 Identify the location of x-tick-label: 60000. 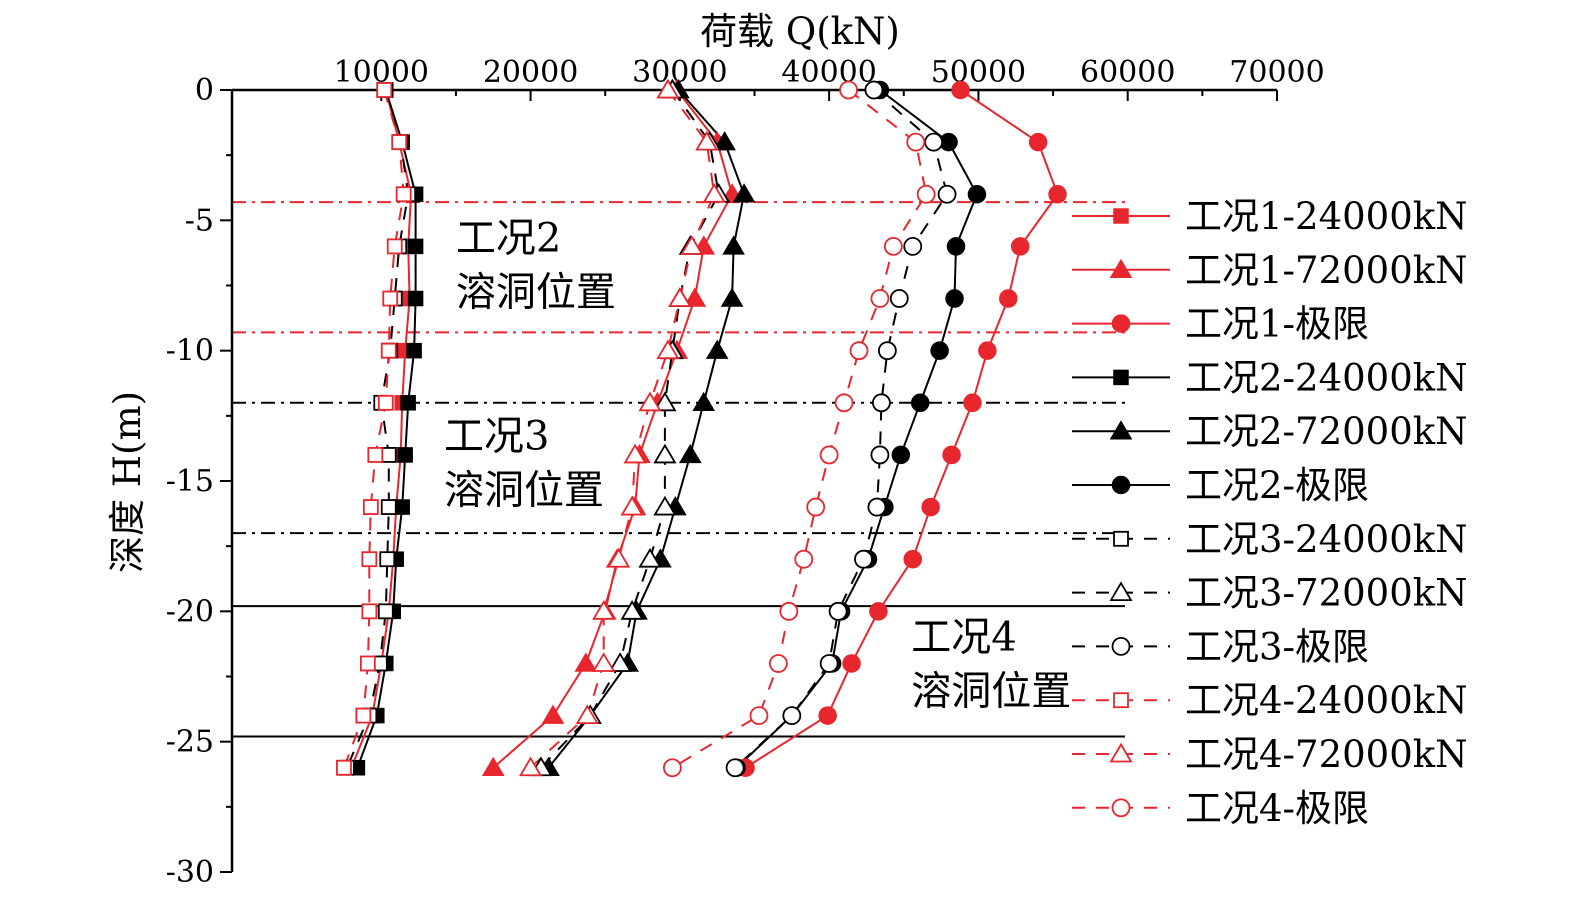
(1127, 72).